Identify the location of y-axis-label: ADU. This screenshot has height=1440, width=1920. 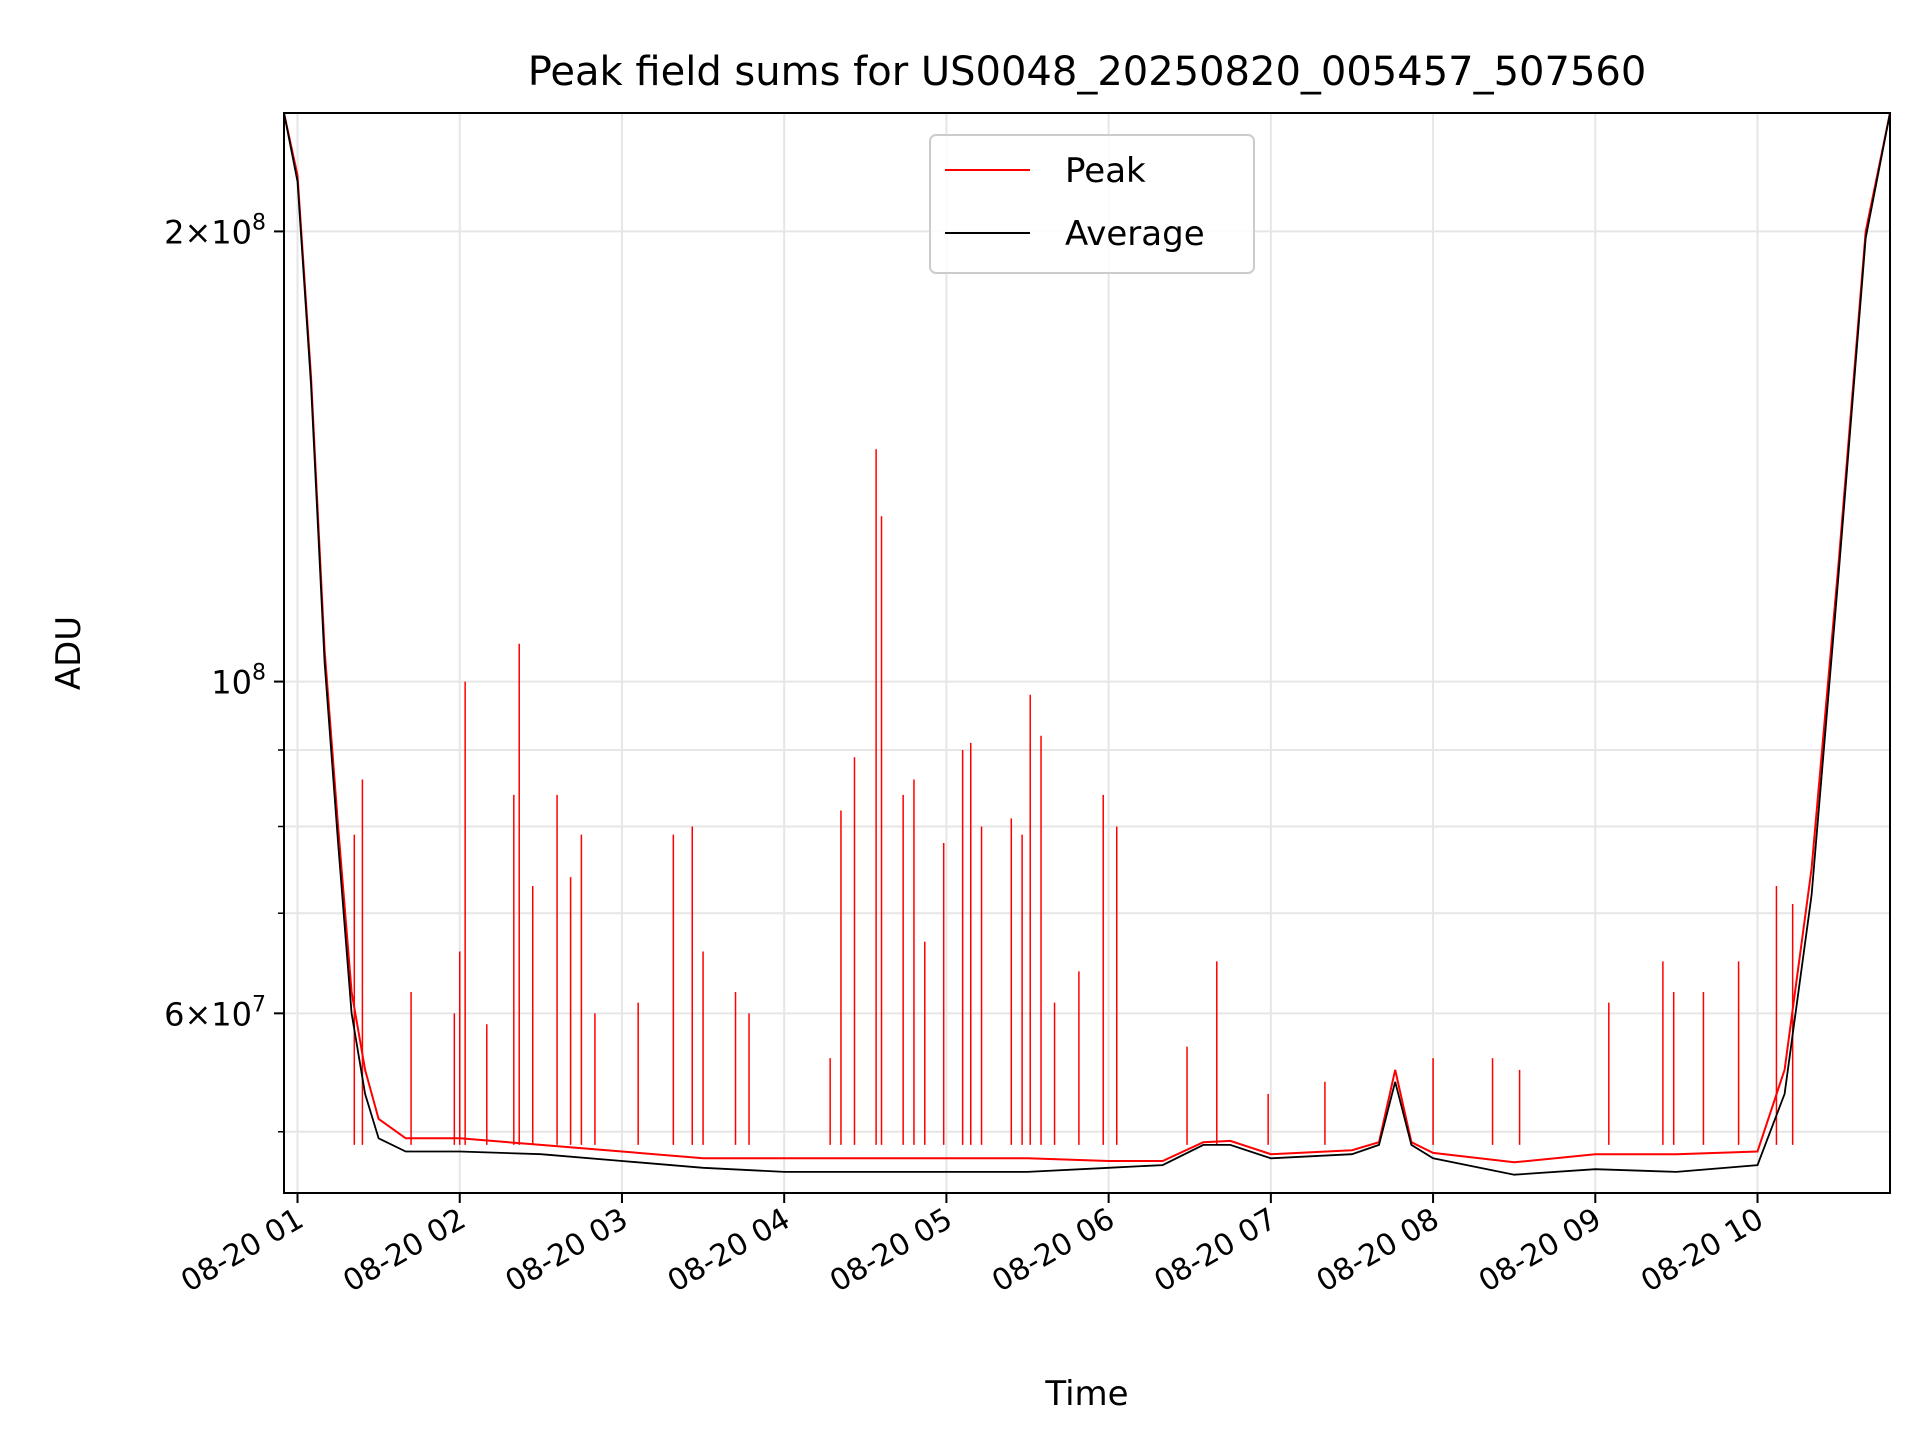
(69, 653).